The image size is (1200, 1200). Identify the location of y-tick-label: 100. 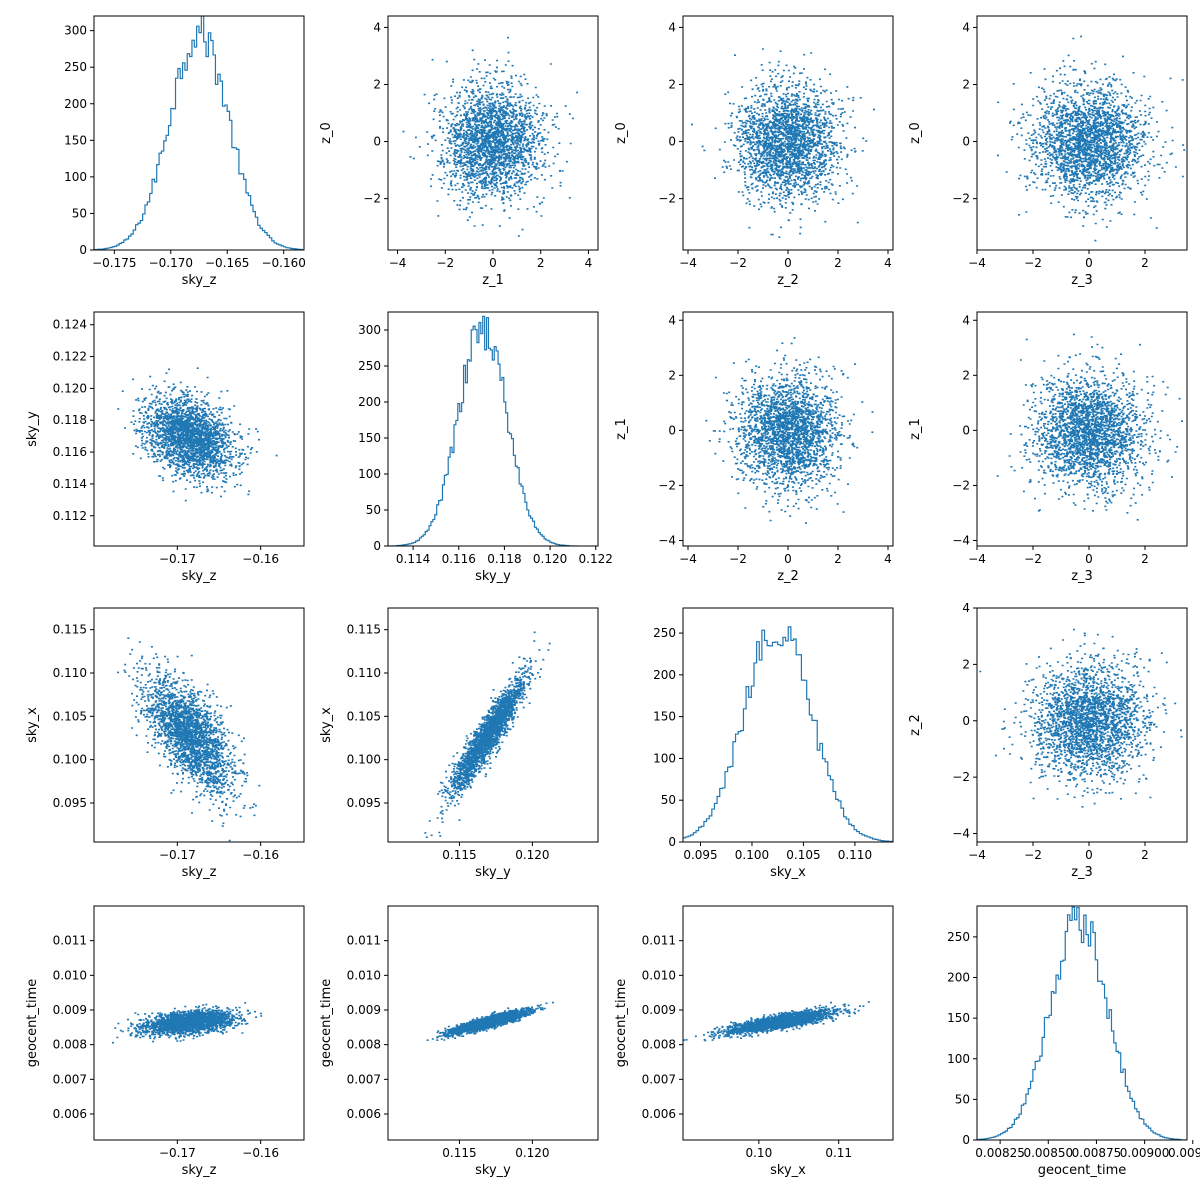
(958, 1059).